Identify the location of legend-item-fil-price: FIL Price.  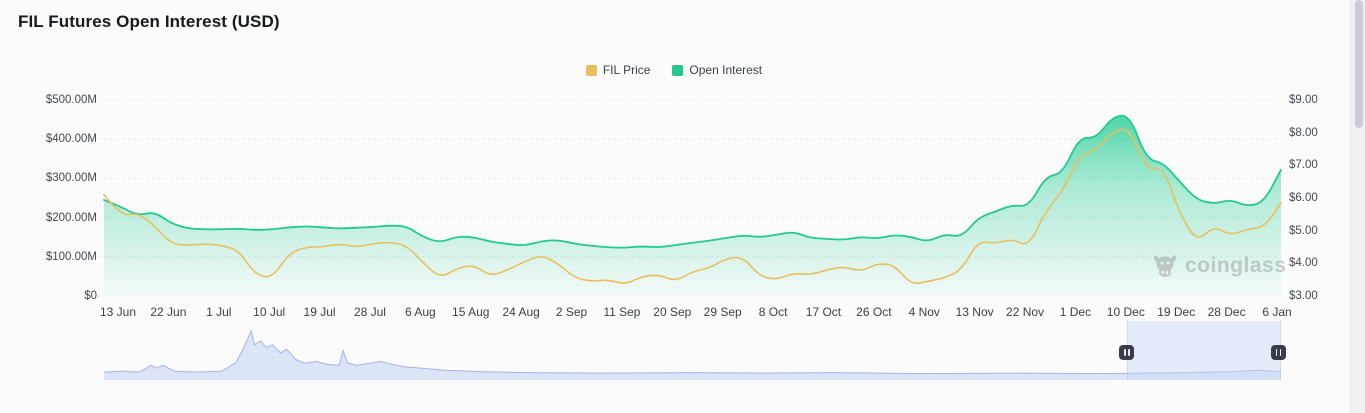
(618, 70).